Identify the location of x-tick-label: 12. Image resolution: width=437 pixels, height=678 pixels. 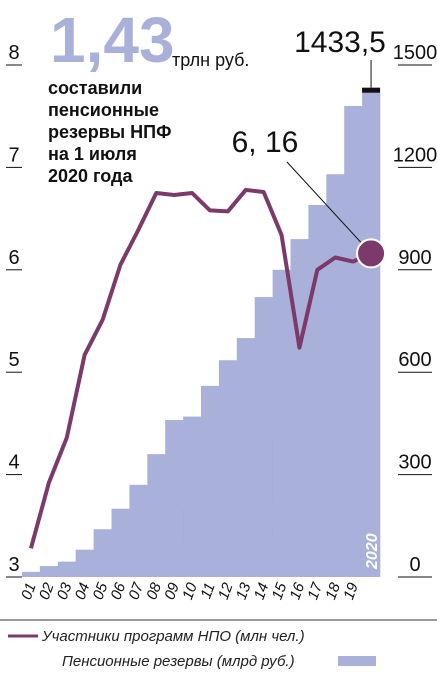
(226, 591).